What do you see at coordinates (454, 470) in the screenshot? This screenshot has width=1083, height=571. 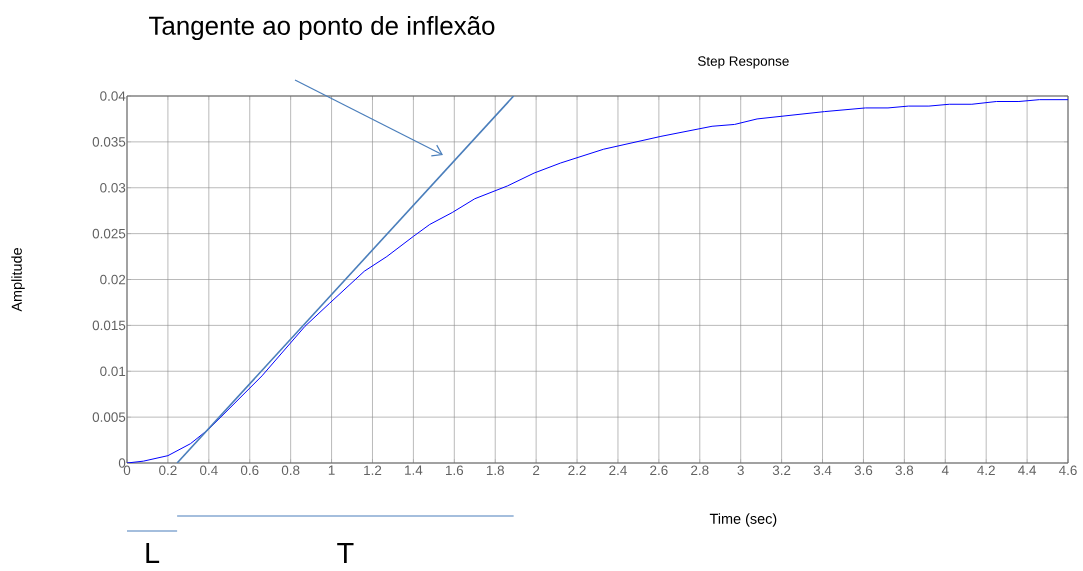 I see `x-tick-label: 1.6` at bounding box center [454, 470].